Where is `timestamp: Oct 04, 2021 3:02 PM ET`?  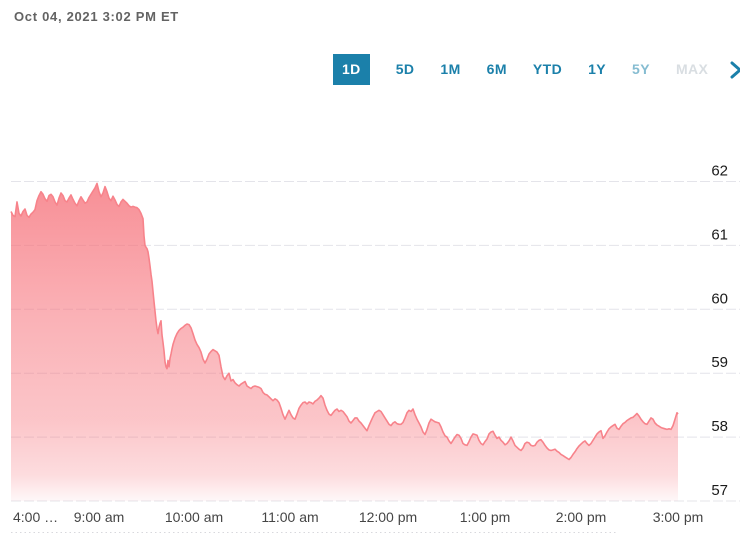
timestamp: Oct 04, 2021 3:02 PM ET is located at coordinates (96, 16).